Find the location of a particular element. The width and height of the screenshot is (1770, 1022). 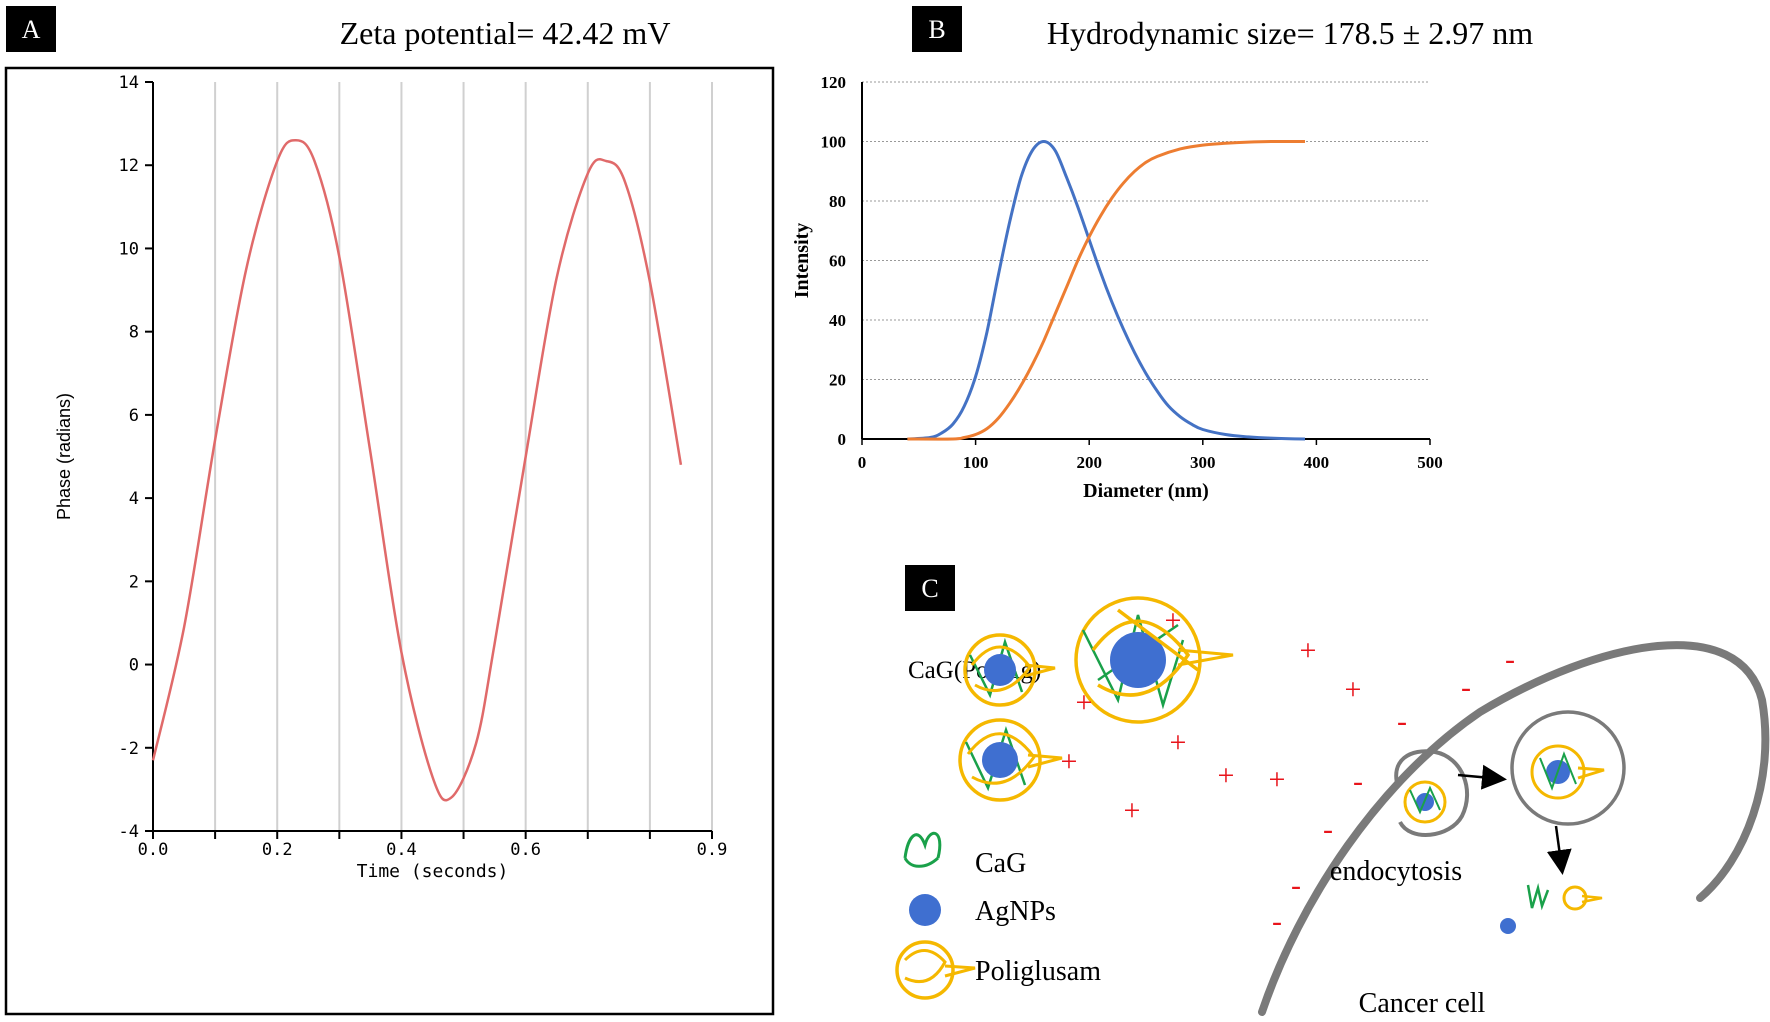

y-tick-label: 10 is located at coordinates (129, 249).